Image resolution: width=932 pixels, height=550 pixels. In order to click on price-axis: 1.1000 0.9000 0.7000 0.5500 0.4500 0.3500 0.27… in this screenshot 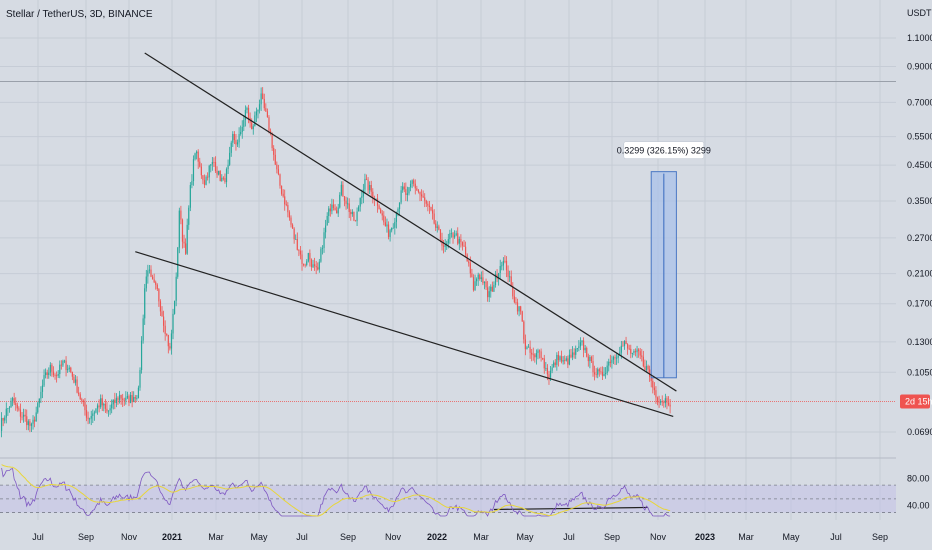, I will do `click(919, 272)`.